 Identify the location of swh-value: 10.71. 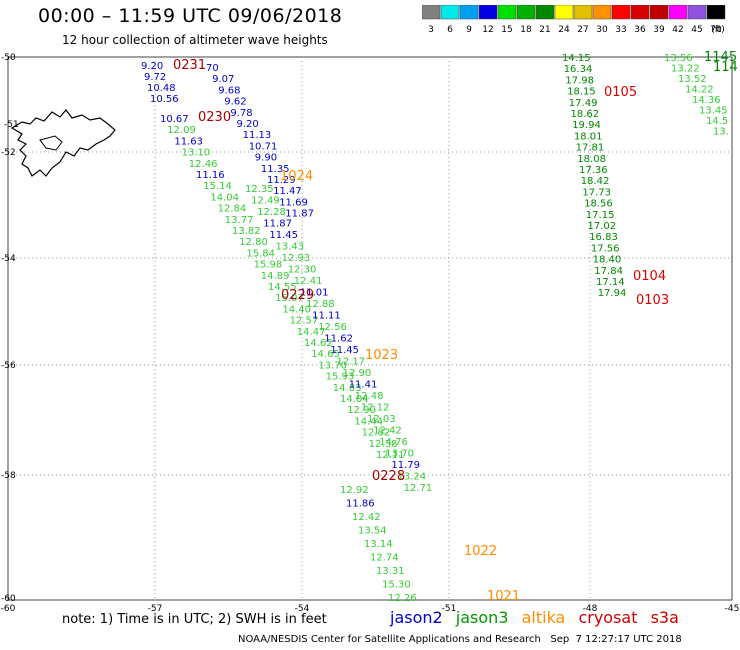
(263, 146).